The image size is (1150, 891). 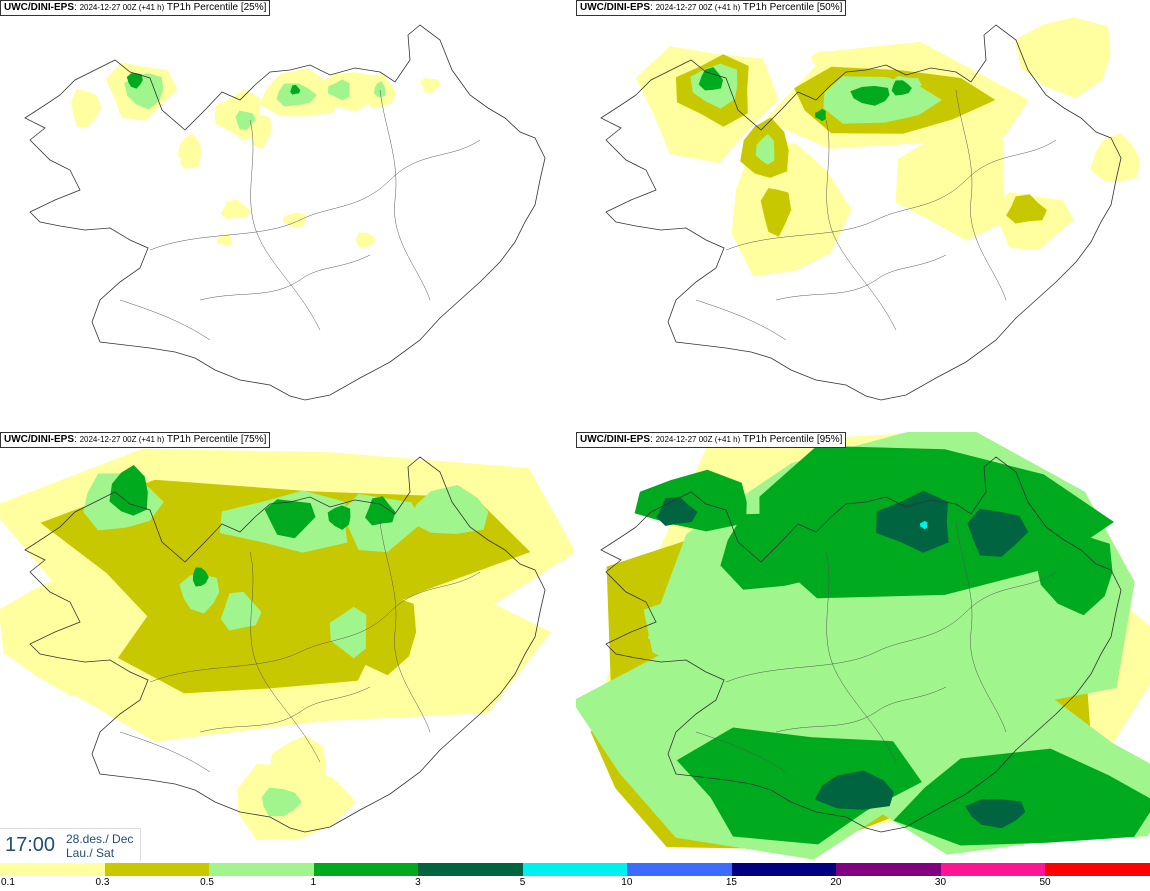 What do you see at coordinates (418, 882) in the screenshot?
I see `legend-tick-label: 3` at bounding box center [418, 882].